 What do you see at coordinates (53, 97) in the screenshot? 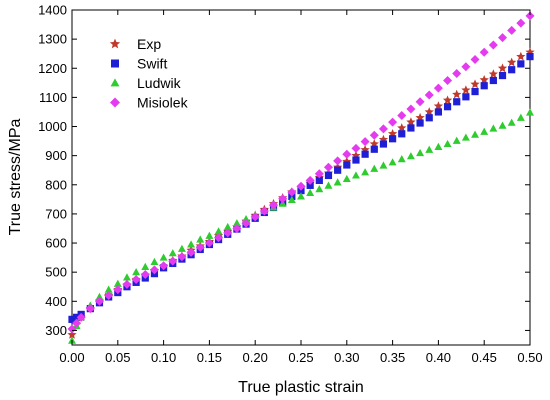
I see `y-tick-label: 1100` at bounding box center [53, 97].